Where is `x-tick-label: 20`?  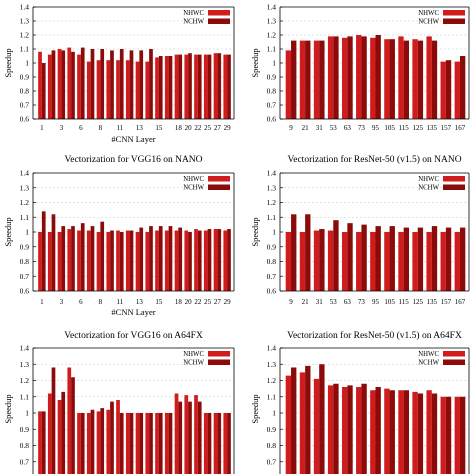 x-tick-label: 20 is located at coordinates (189, 128).